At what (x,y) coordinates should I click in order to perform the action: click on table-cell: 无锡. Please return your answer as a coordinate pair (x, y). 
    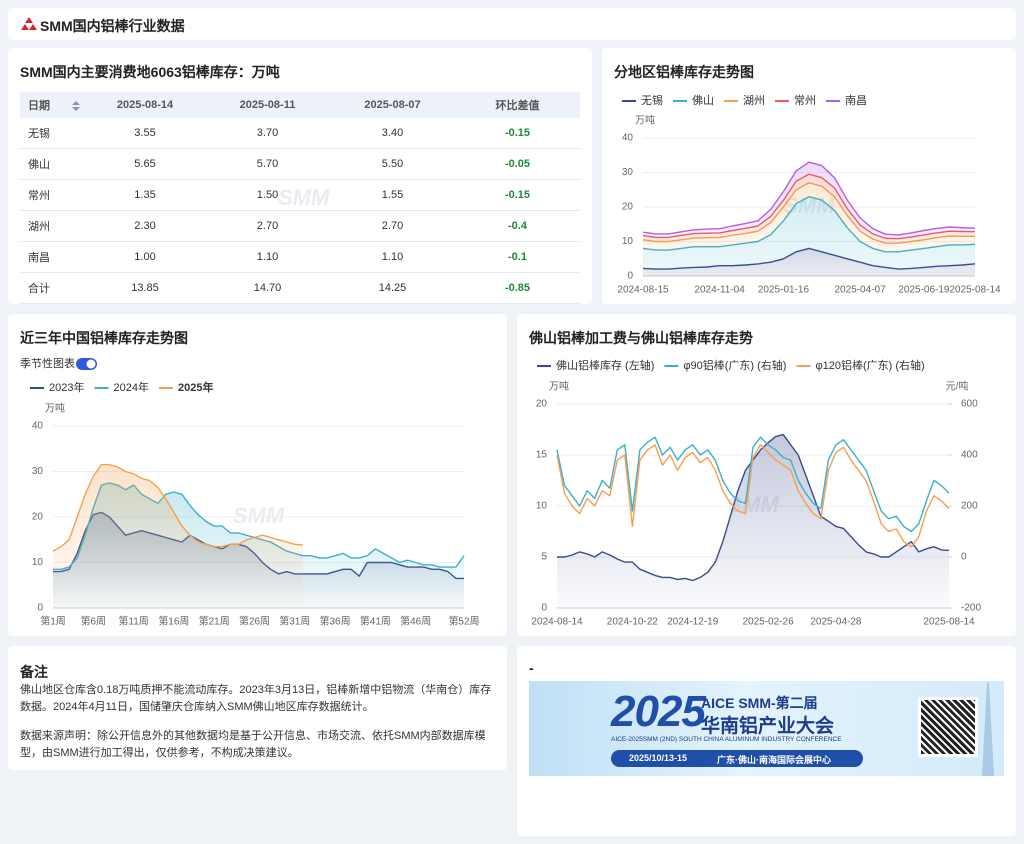
    Looking at the image, I should click on (52, 133).